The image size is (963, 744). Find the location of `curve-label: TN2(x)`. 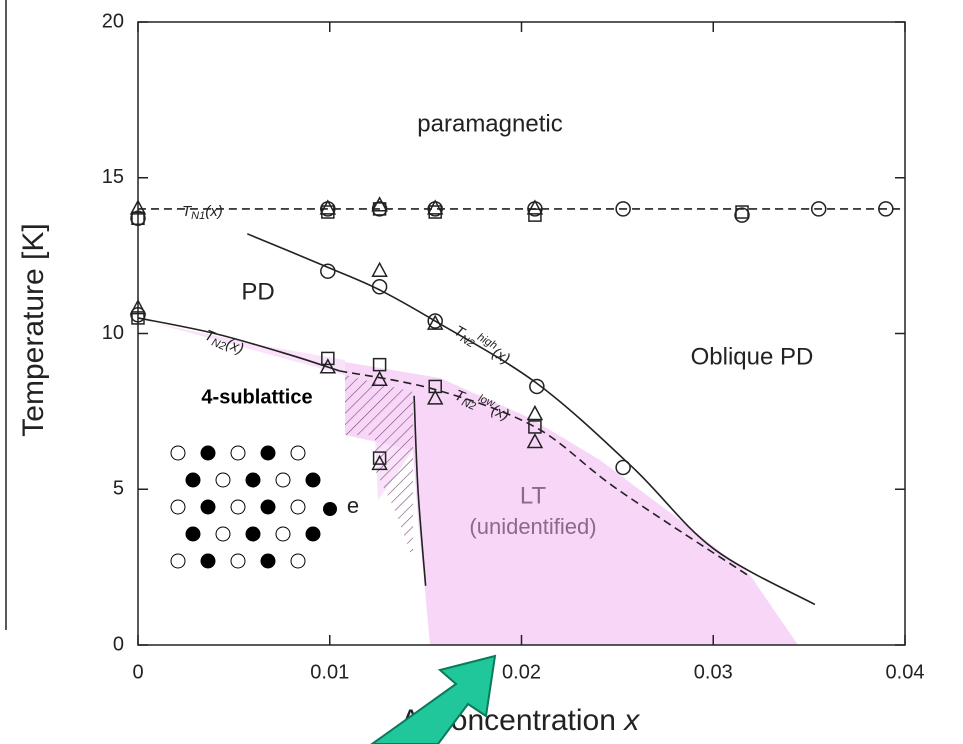

curve-label: TN2(x) is located at coordinates (223, 343).